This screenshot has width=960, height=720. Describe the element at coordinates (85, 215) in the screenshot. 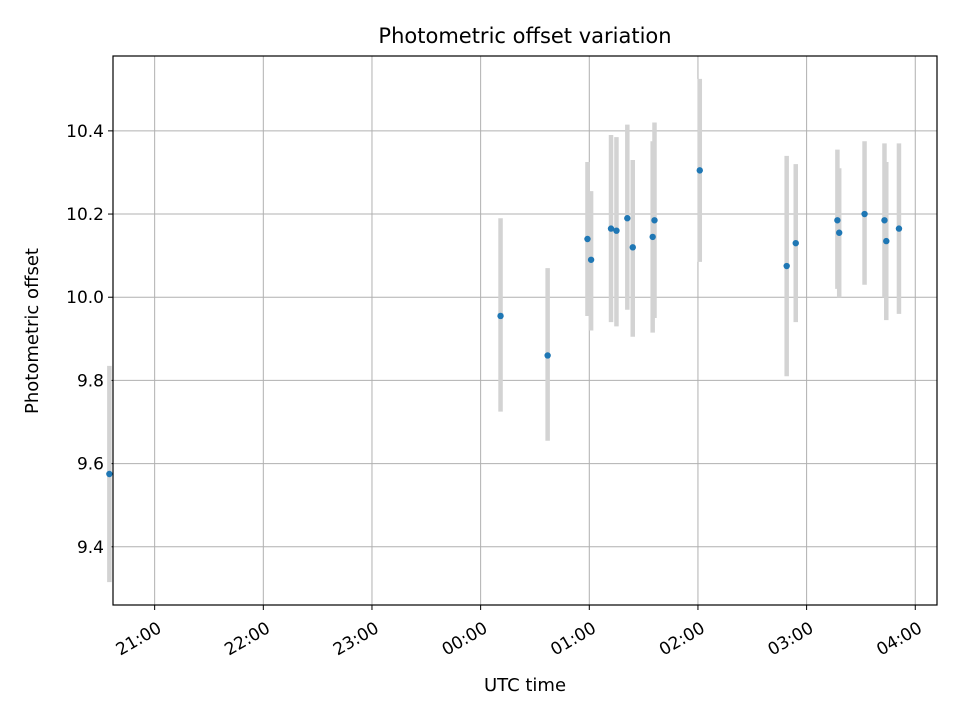

I see `y-tick-label: 10.2` at that location.